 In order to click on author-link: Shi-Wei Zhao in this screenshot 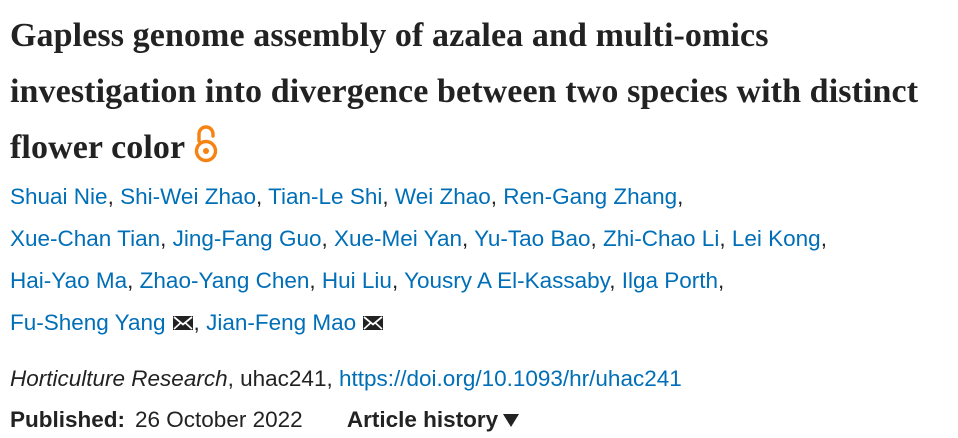, I will do `click(188, 196)`.